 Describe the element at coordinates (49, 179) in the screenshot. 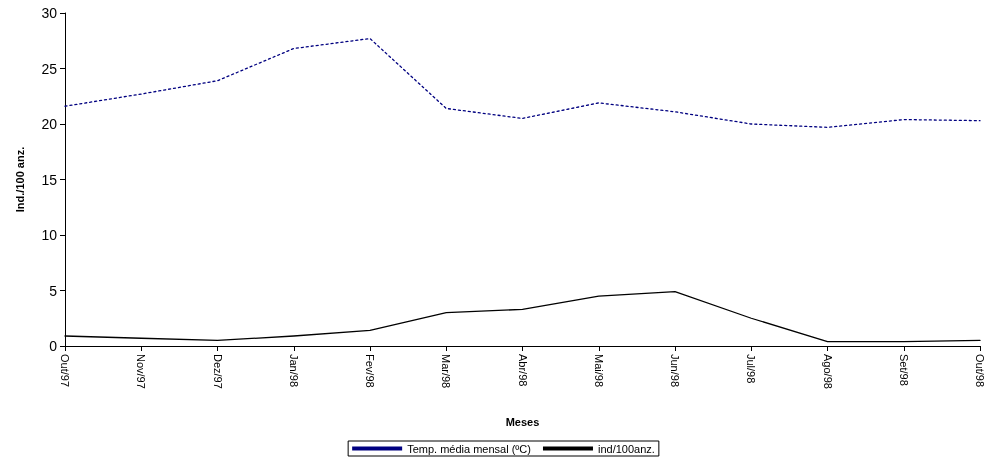

I see `y-tick-label: 15` at that location.